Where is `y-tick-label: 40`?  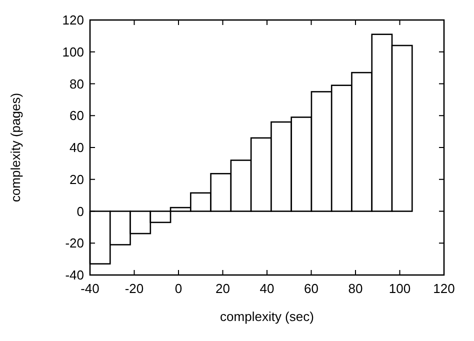
y-tick-label: 40 is located at coordinates (77, 148).